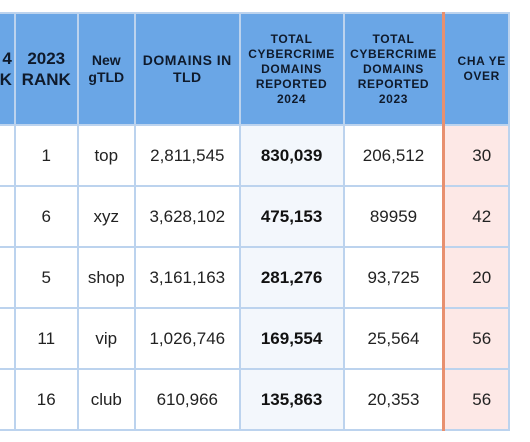  I want to click on cell-rank-2023: 6, so click(46, 216).